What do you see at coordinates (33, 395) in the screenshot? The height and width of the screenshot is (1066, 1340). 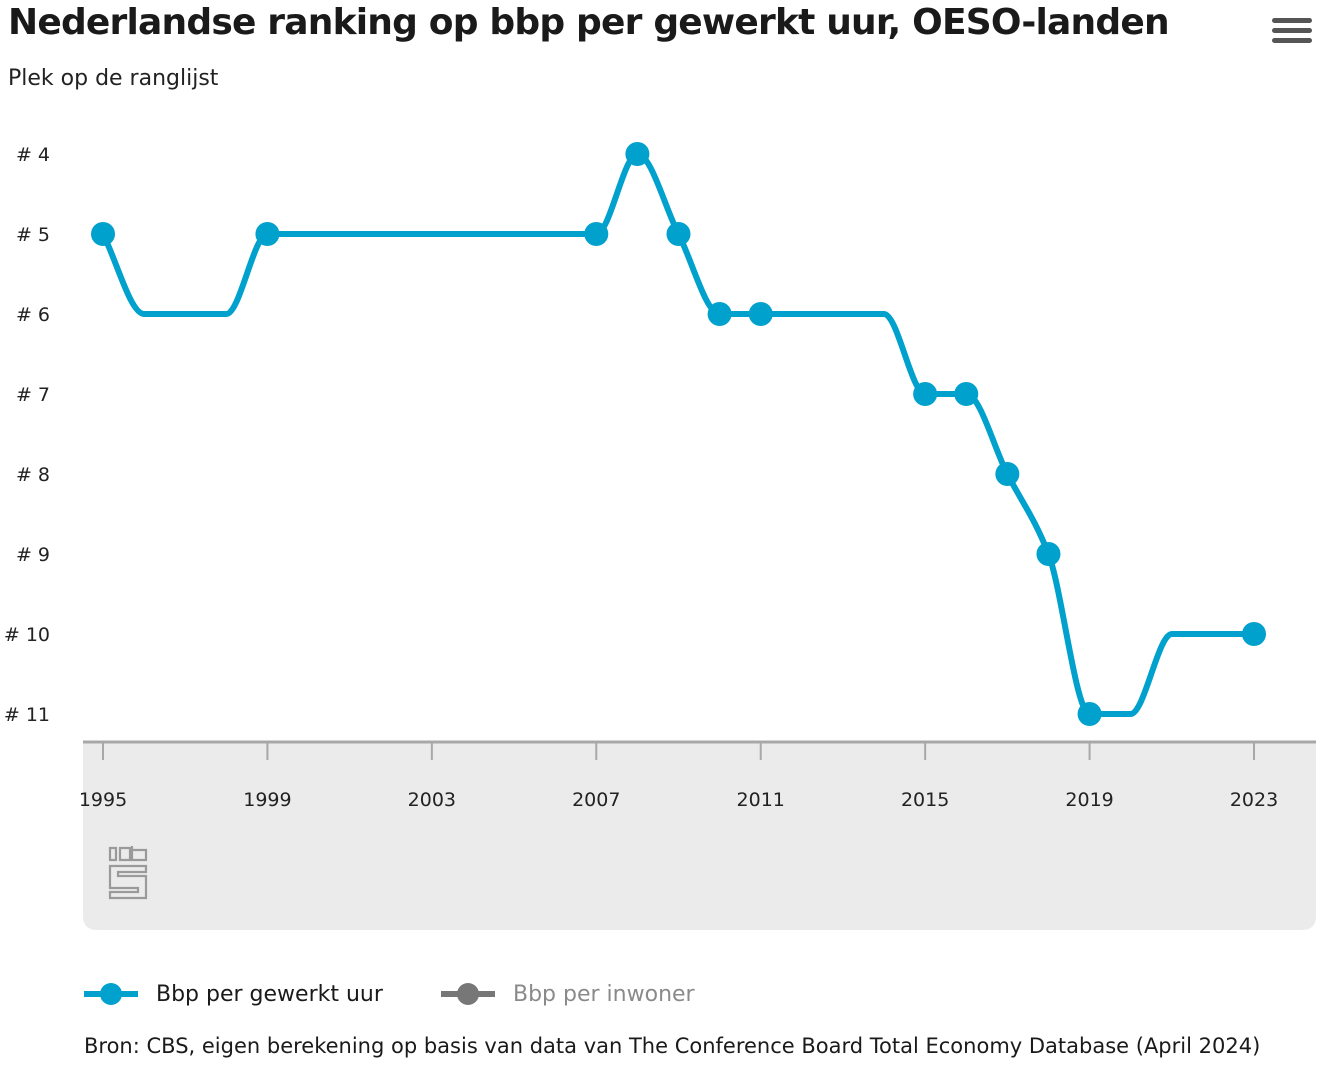 I see `y-tick-label: # 7` at bounding box center [33, 395].